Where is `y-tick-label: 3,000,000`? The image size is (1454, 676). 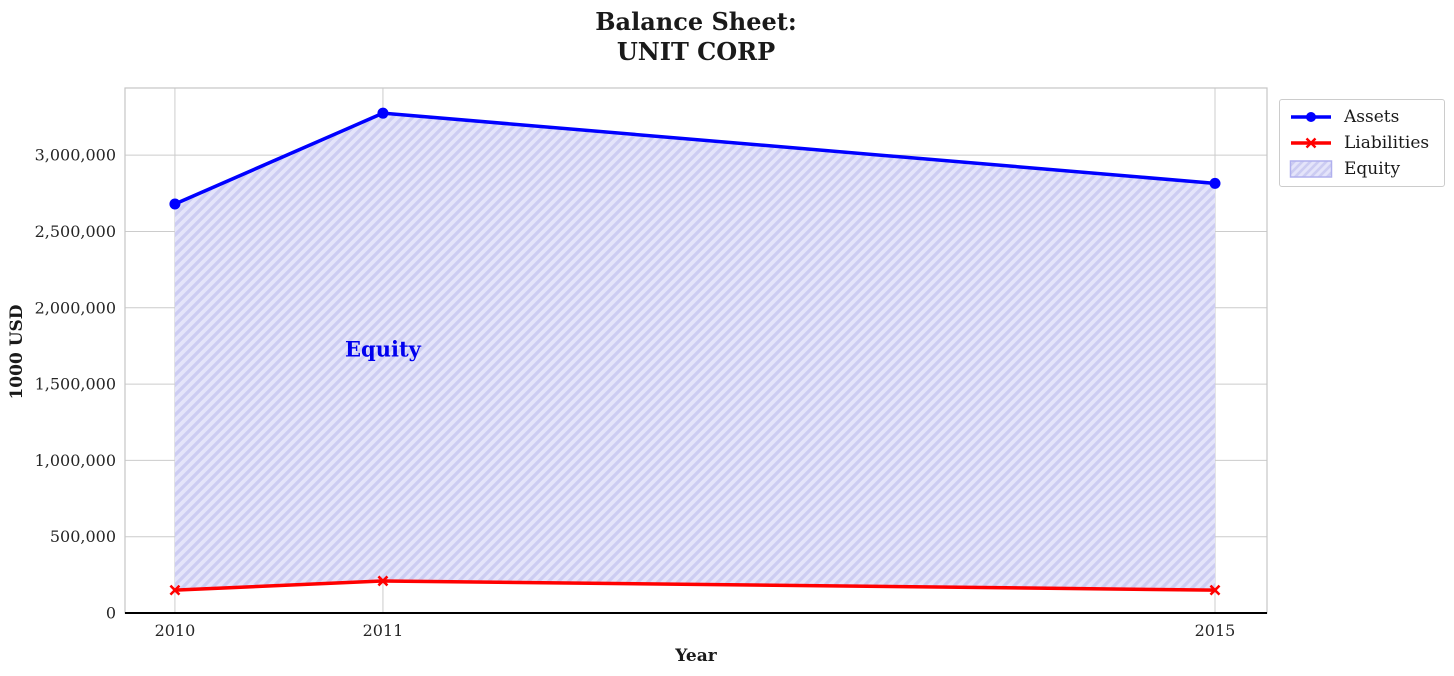
y-tick-label: 3,000,000 is located at coordinates (75, 155).